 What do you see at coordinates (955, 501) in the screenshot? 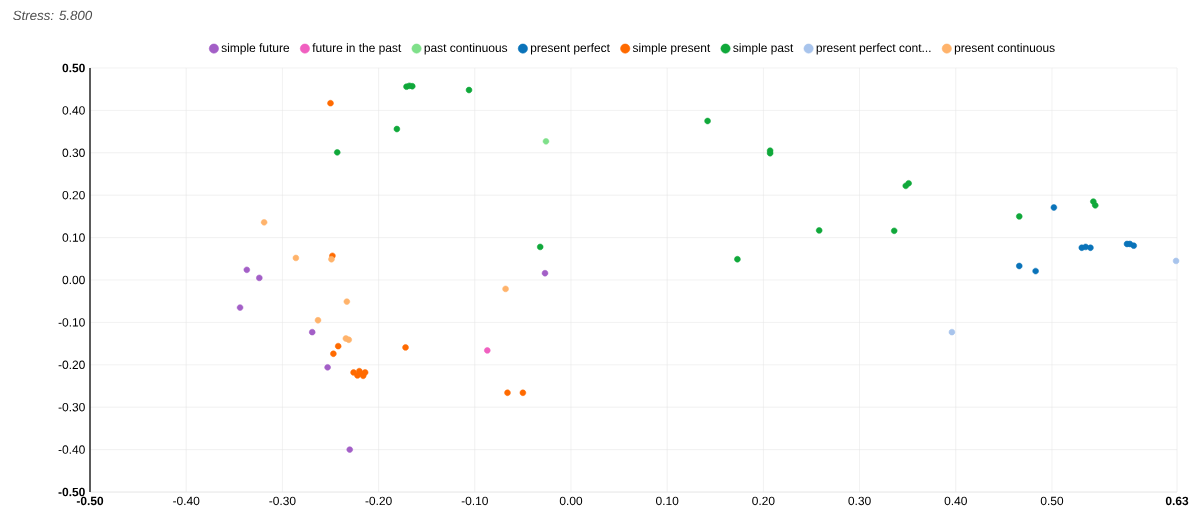
I see `x-tick-label: 0.40` at bounding box center [955, 501].